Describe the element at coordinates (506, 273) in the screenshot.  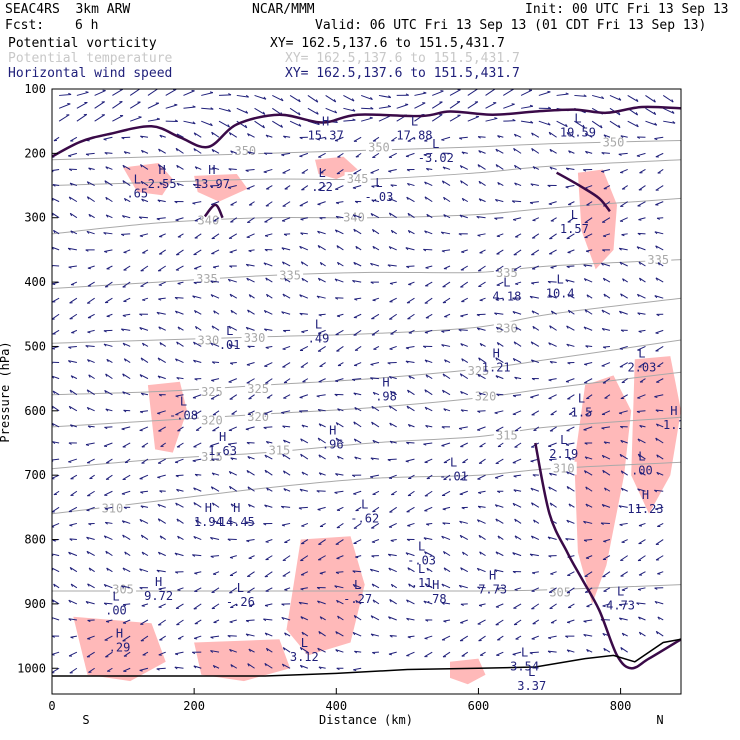
I see `theta-label-bg` at that location.